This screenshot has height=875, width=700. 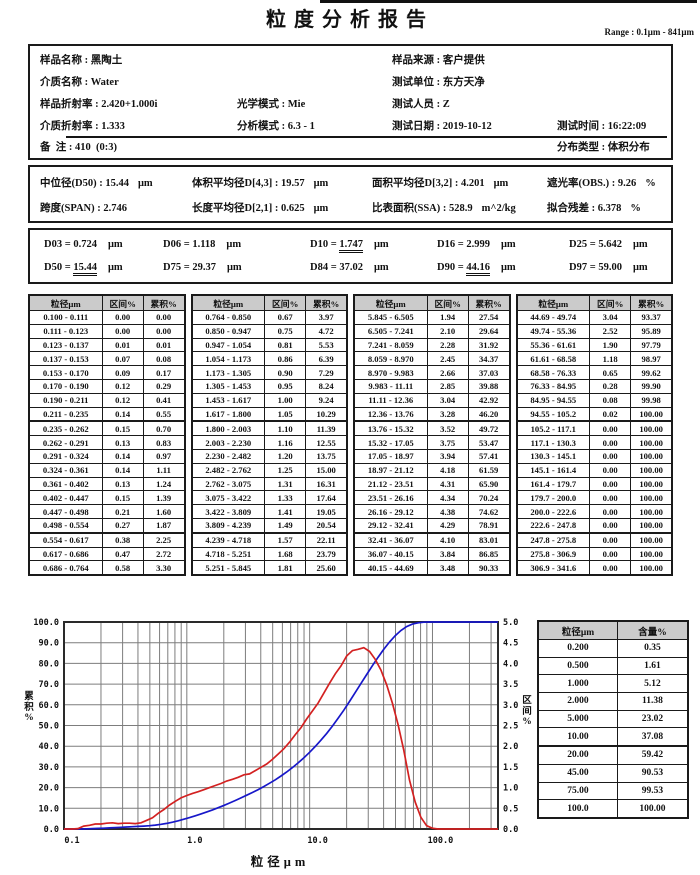 I want to click on cell: 1.000, so click(x=577, y=684).